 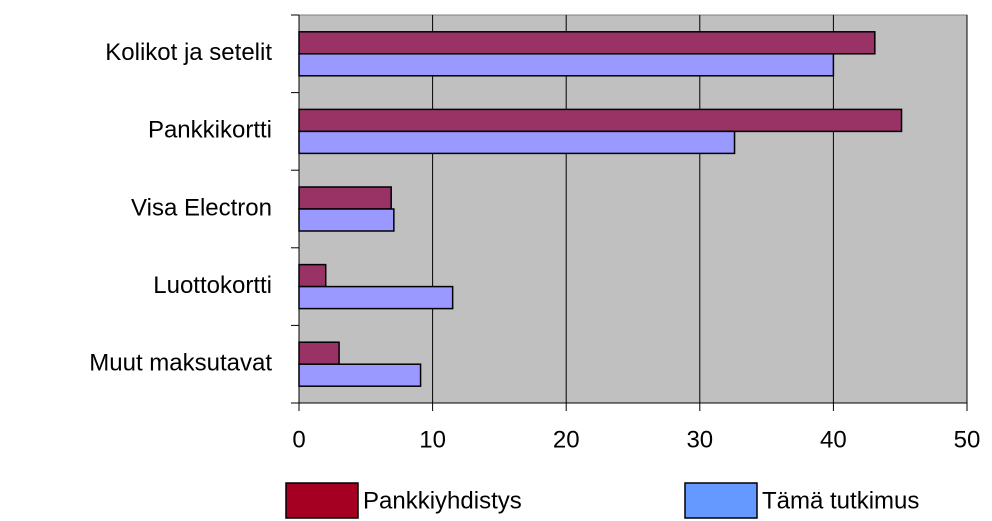 I want to click on x-tick-label: 10, so click(x=432, y=439).